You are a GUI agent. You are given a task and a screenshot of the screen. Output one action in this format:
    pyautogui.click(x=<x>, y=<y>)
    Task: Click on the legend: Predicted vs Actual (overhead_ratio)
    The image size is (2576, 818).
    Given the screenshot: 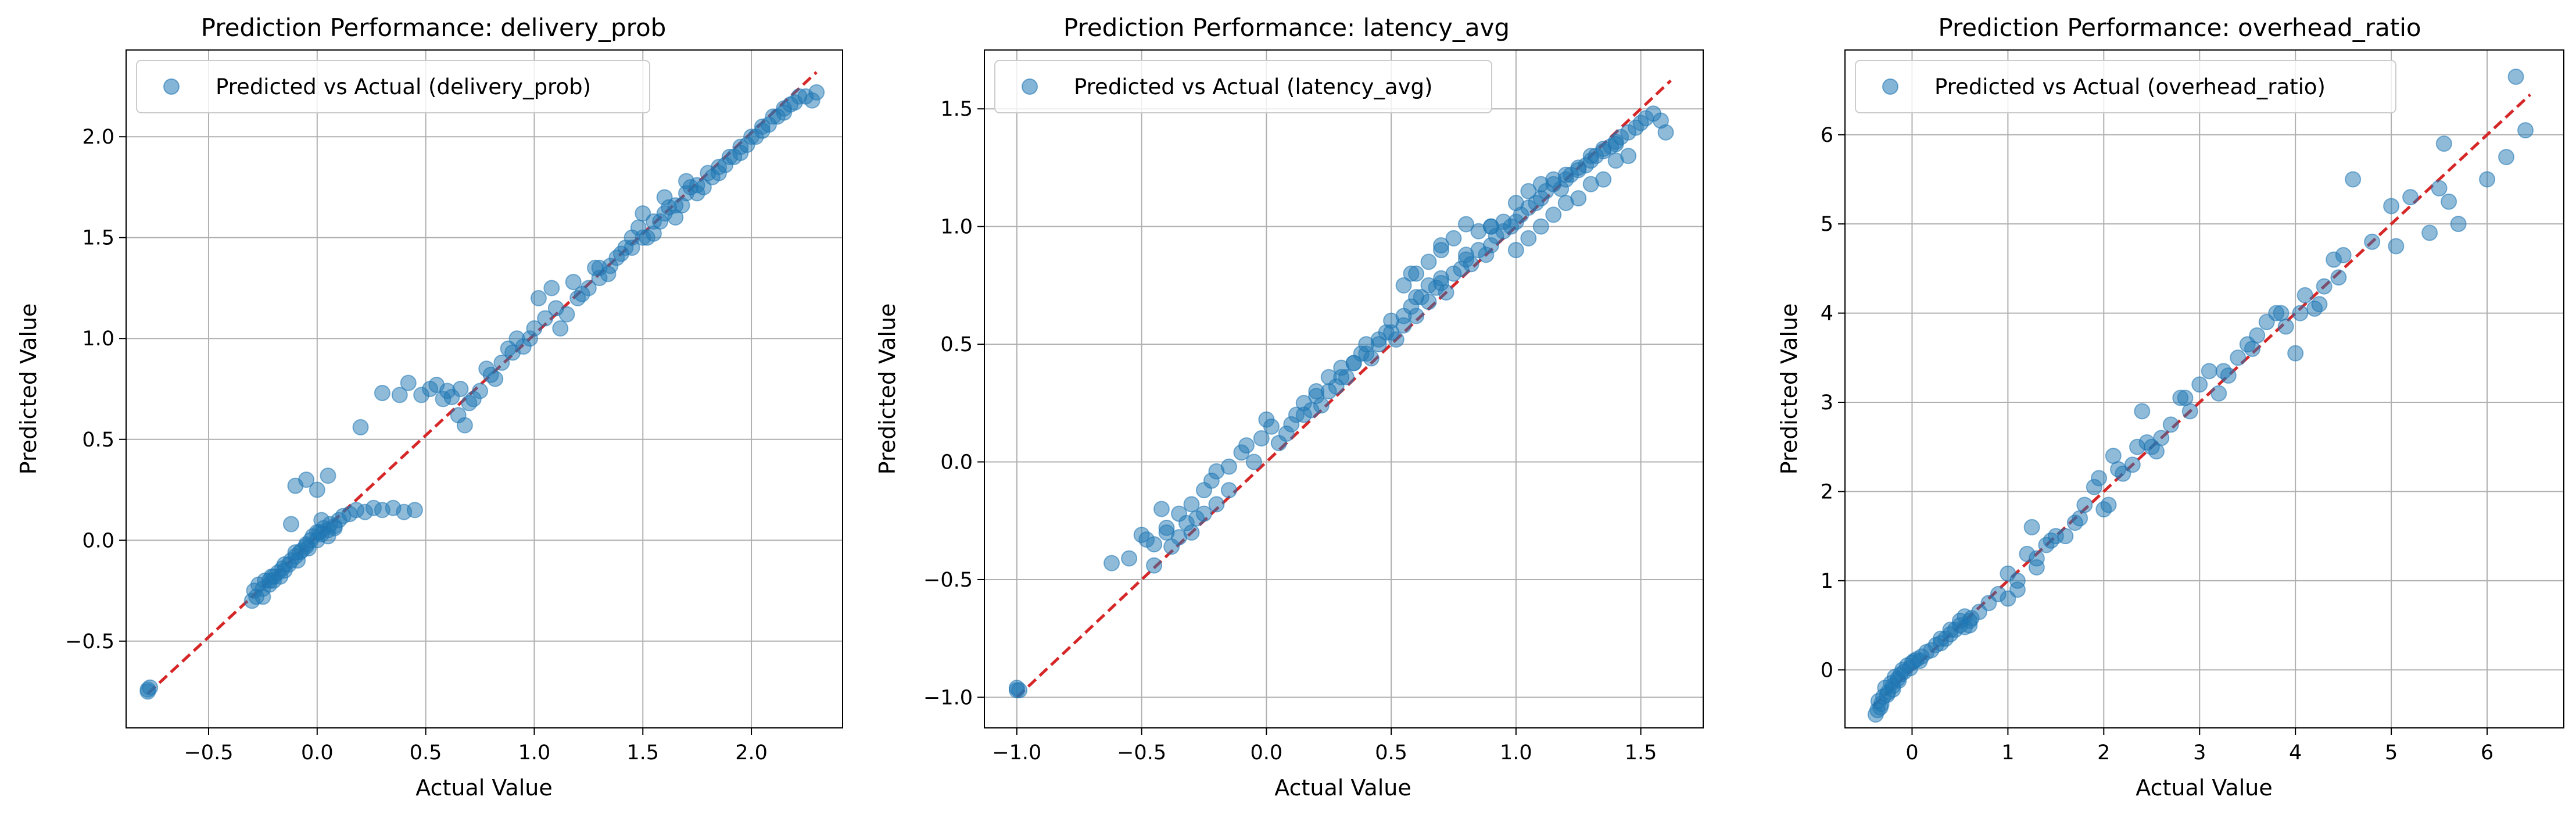 What is the action you would take?
    pyautogui.click(x=2125, y=87)
    